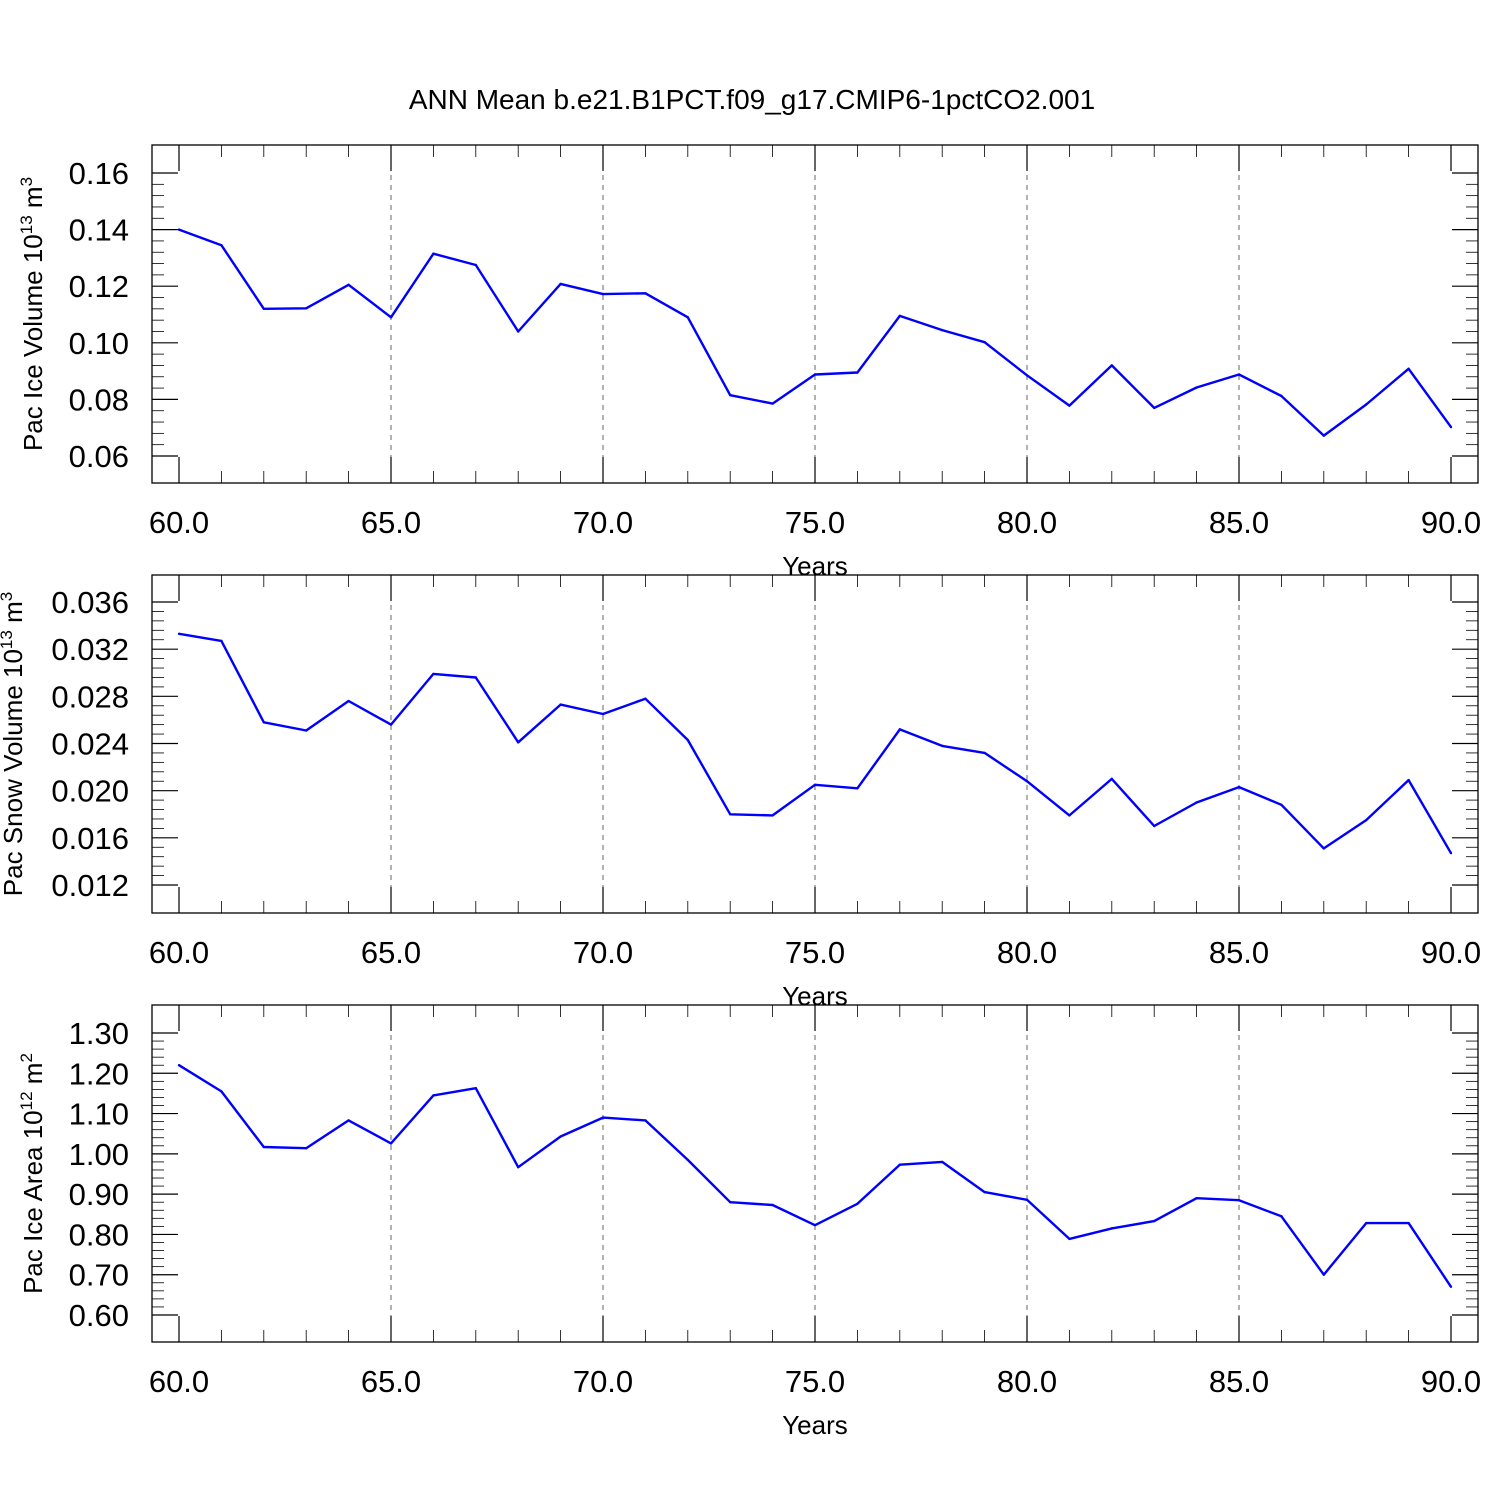  What do you see at coordinates (90, 791) in the screenshot?
I see `y-tick-label: 0.020` at bounding box center [90, 791].